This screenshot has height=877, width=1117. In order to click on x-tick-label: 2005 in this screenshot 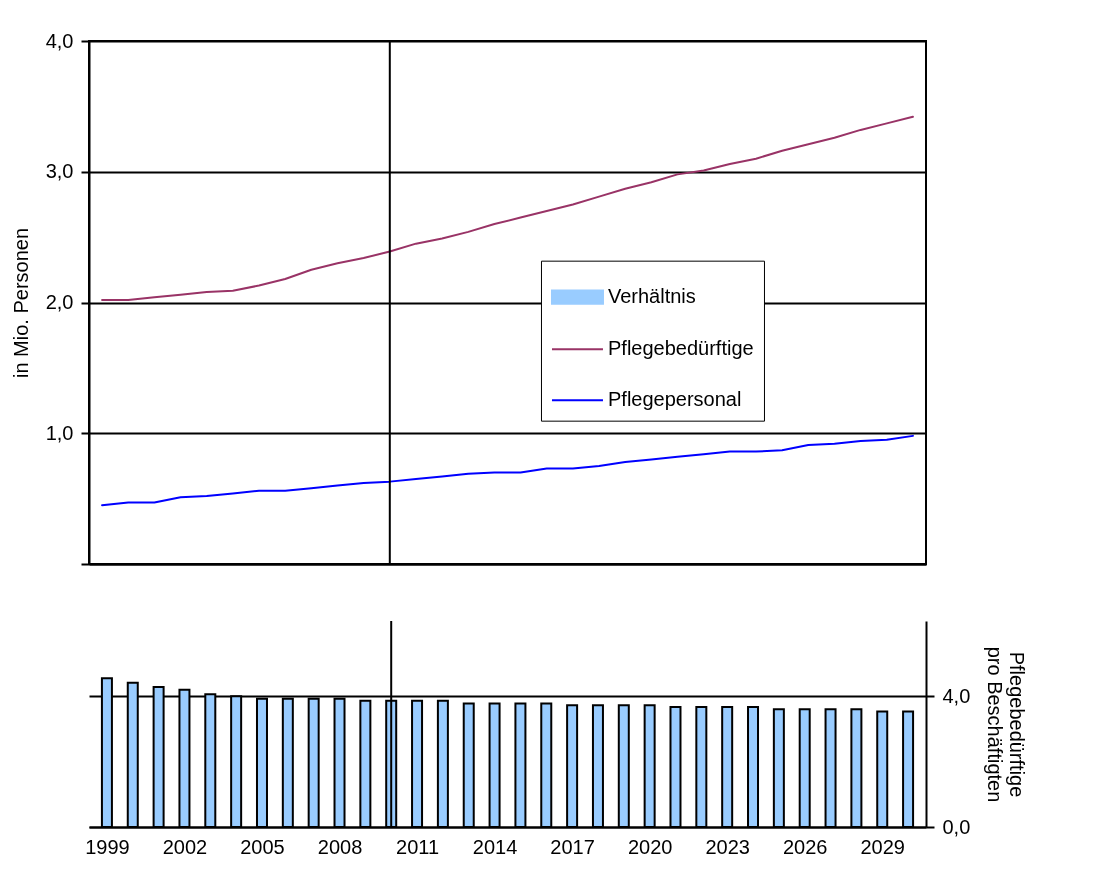, I will do `click(262, 846)`.